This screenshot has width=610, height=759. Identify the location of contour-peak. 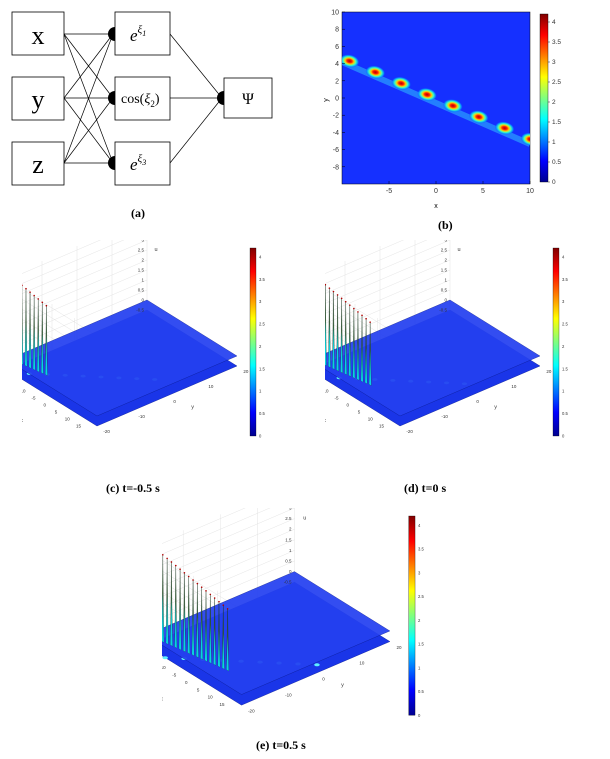
(165, 658).